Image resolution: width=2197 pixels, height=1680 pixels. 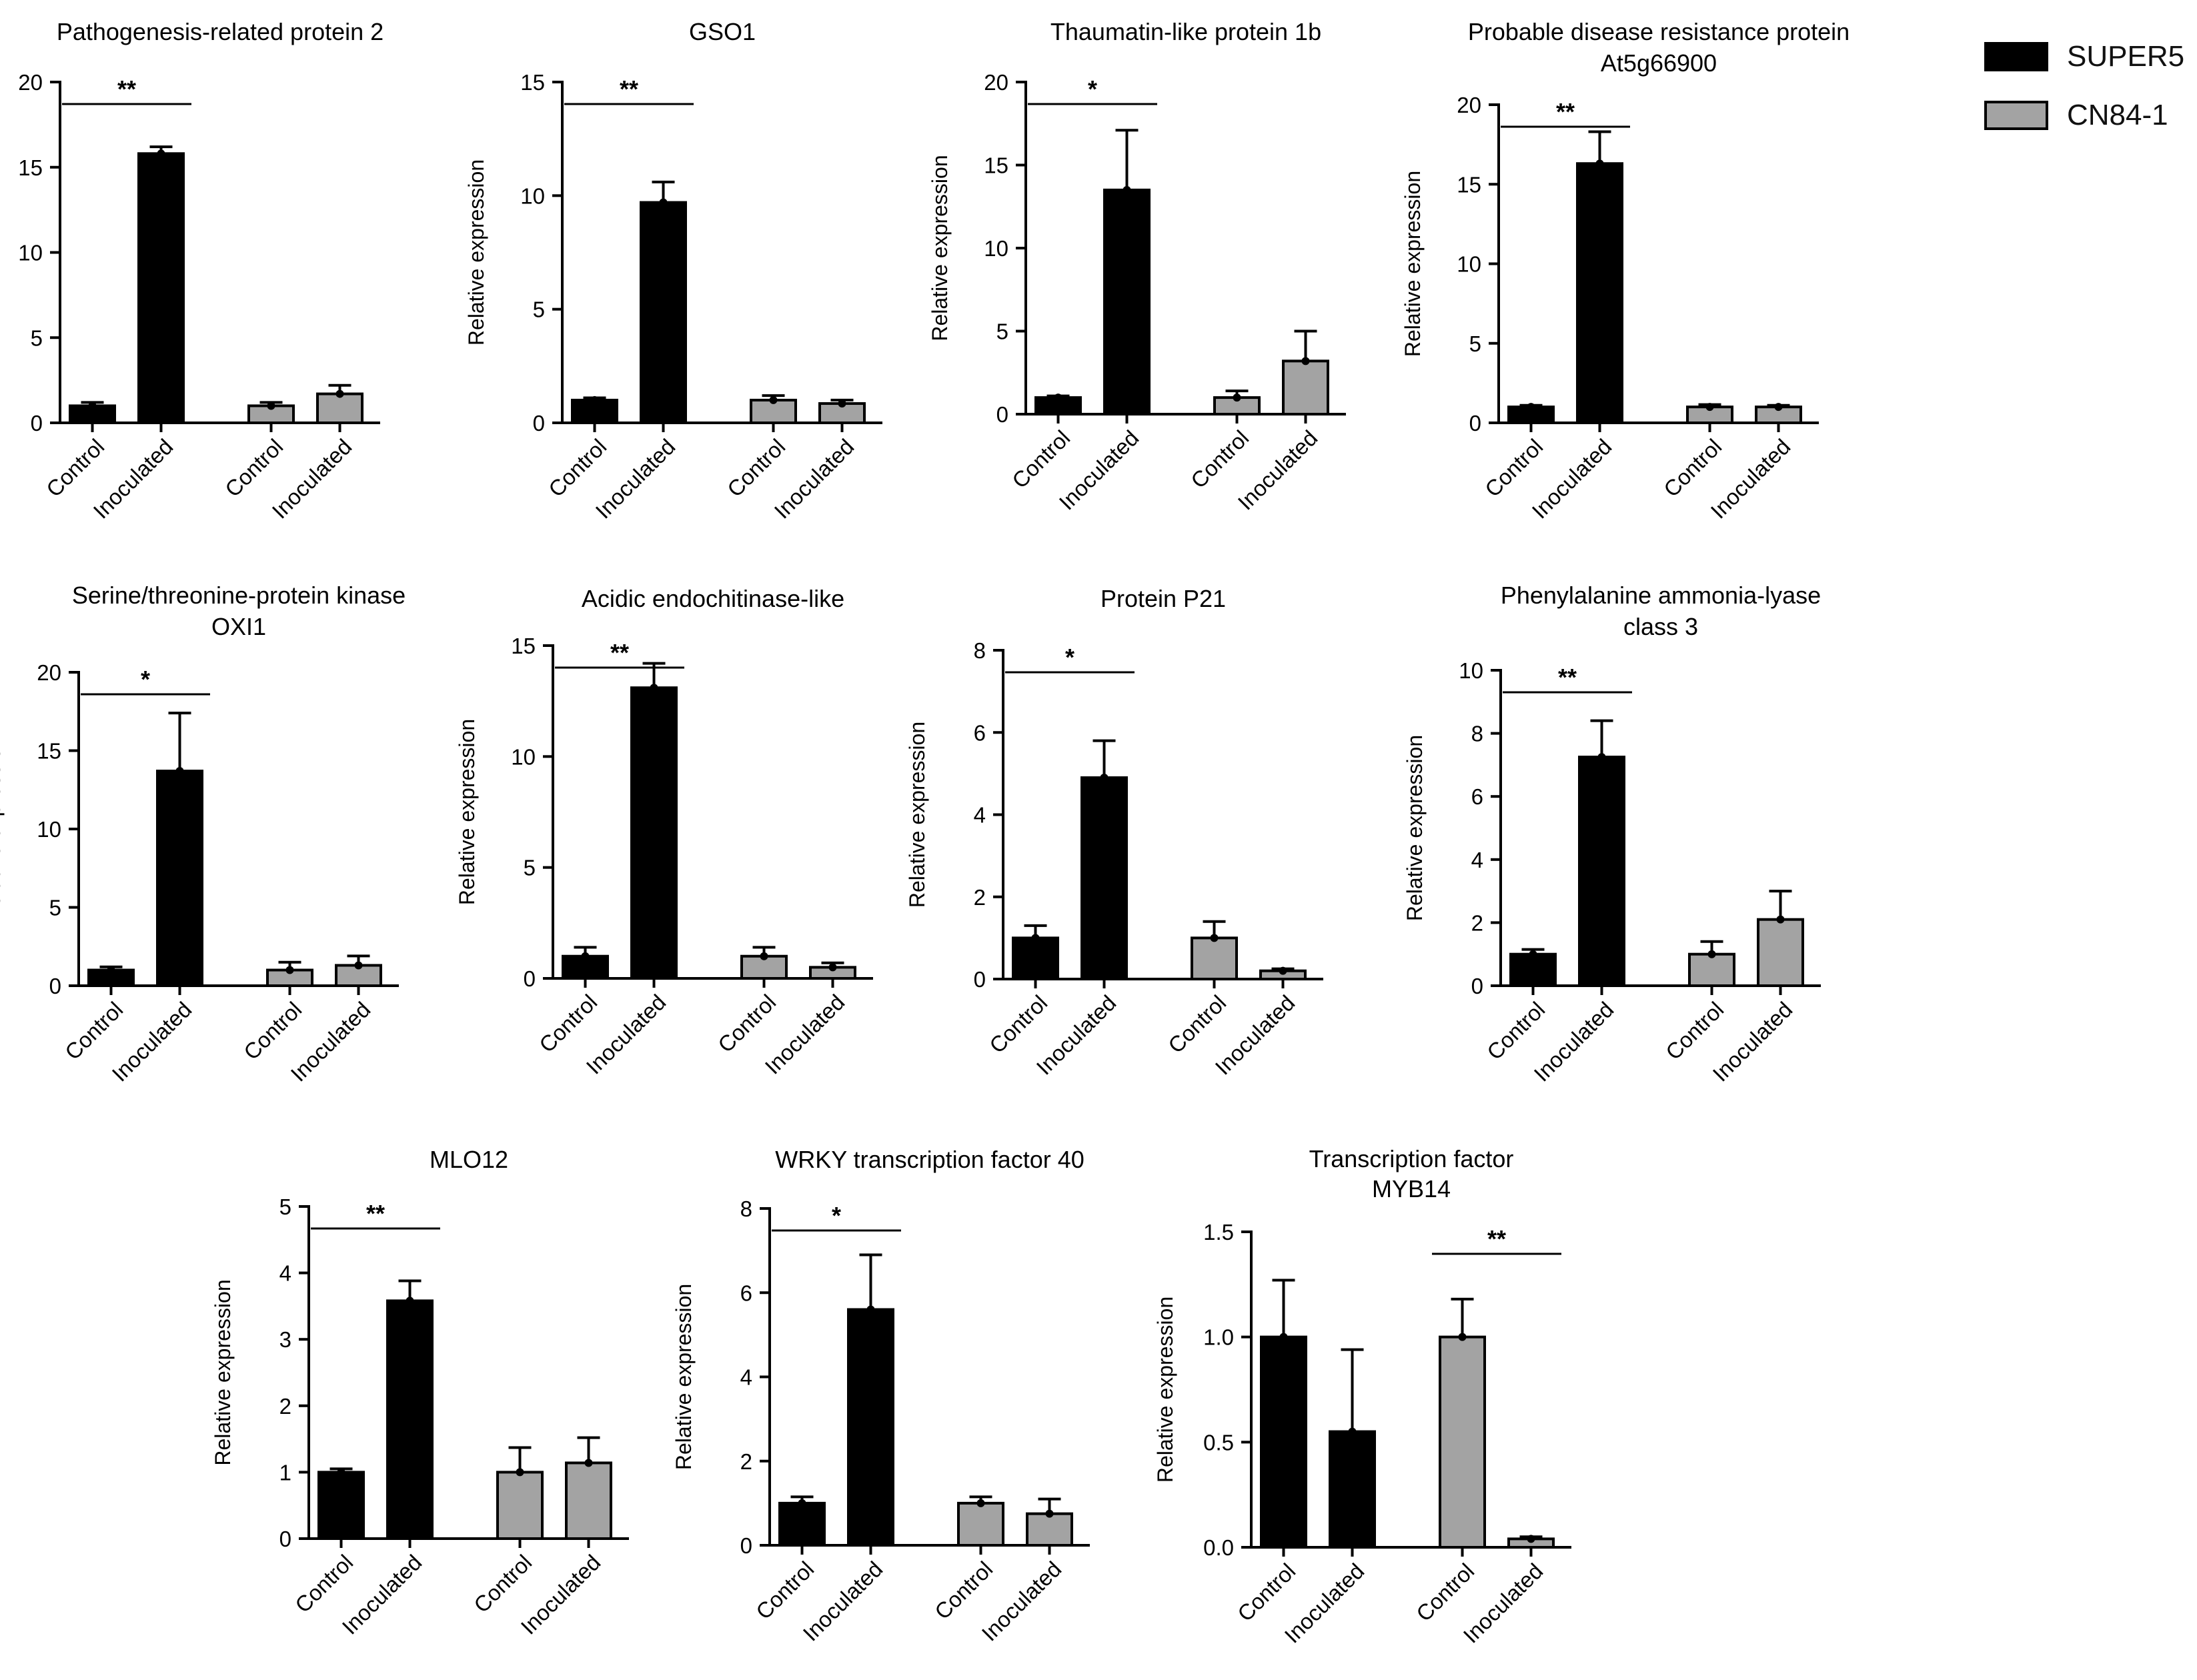 What do you see at coordinates (1469, 105) in the screenshot?
I see `y-tick-label: 20` at bounding box center [1469, 105].